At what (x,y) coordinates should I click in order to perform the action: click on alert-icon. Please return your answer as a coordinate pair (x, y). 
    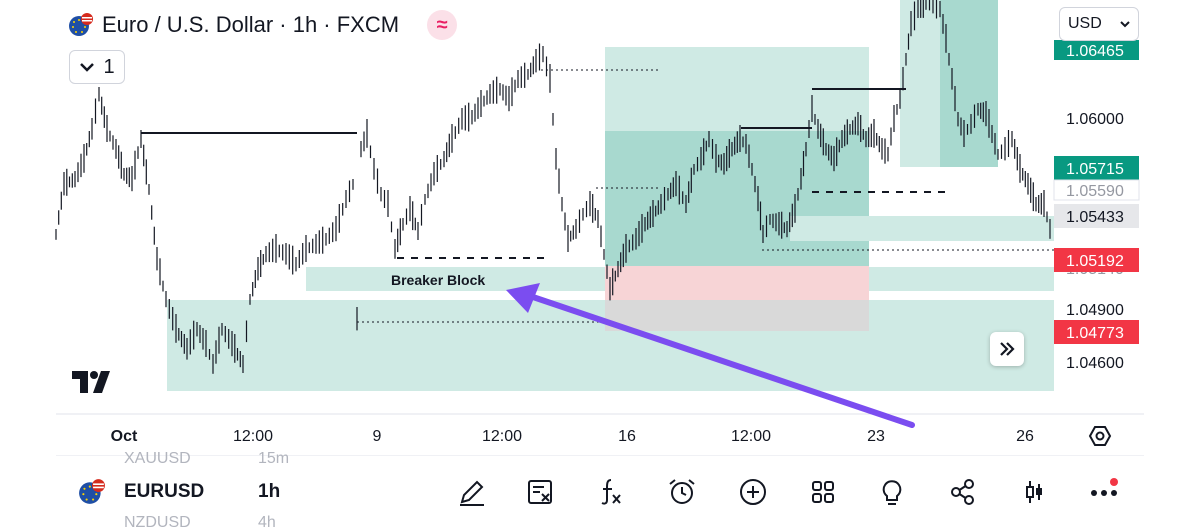
    Looking at the image, I should click on (682, 491).